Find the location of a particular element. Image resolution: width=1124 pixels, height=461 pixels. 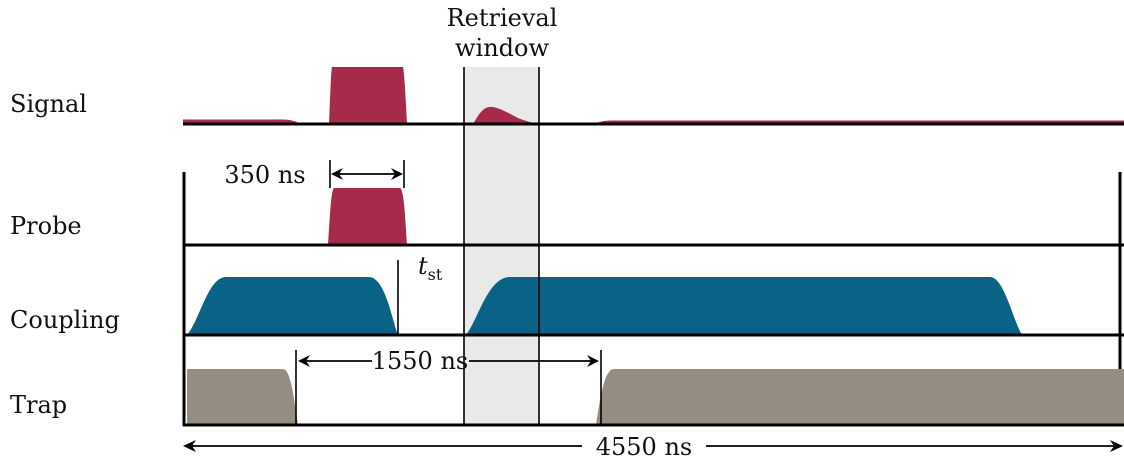

storage-time-subscript: st is located at coordinates (435, 274).